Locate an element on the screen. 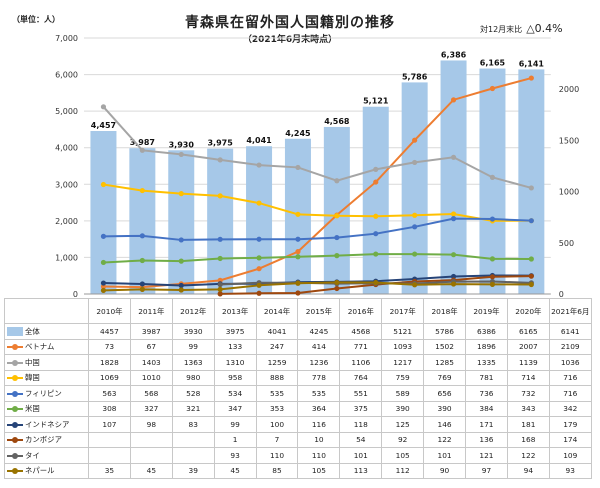 The height and width of the screenshot is (488, 600). y-left-tick-label: 2,000 is located at coordinates (66, 221).